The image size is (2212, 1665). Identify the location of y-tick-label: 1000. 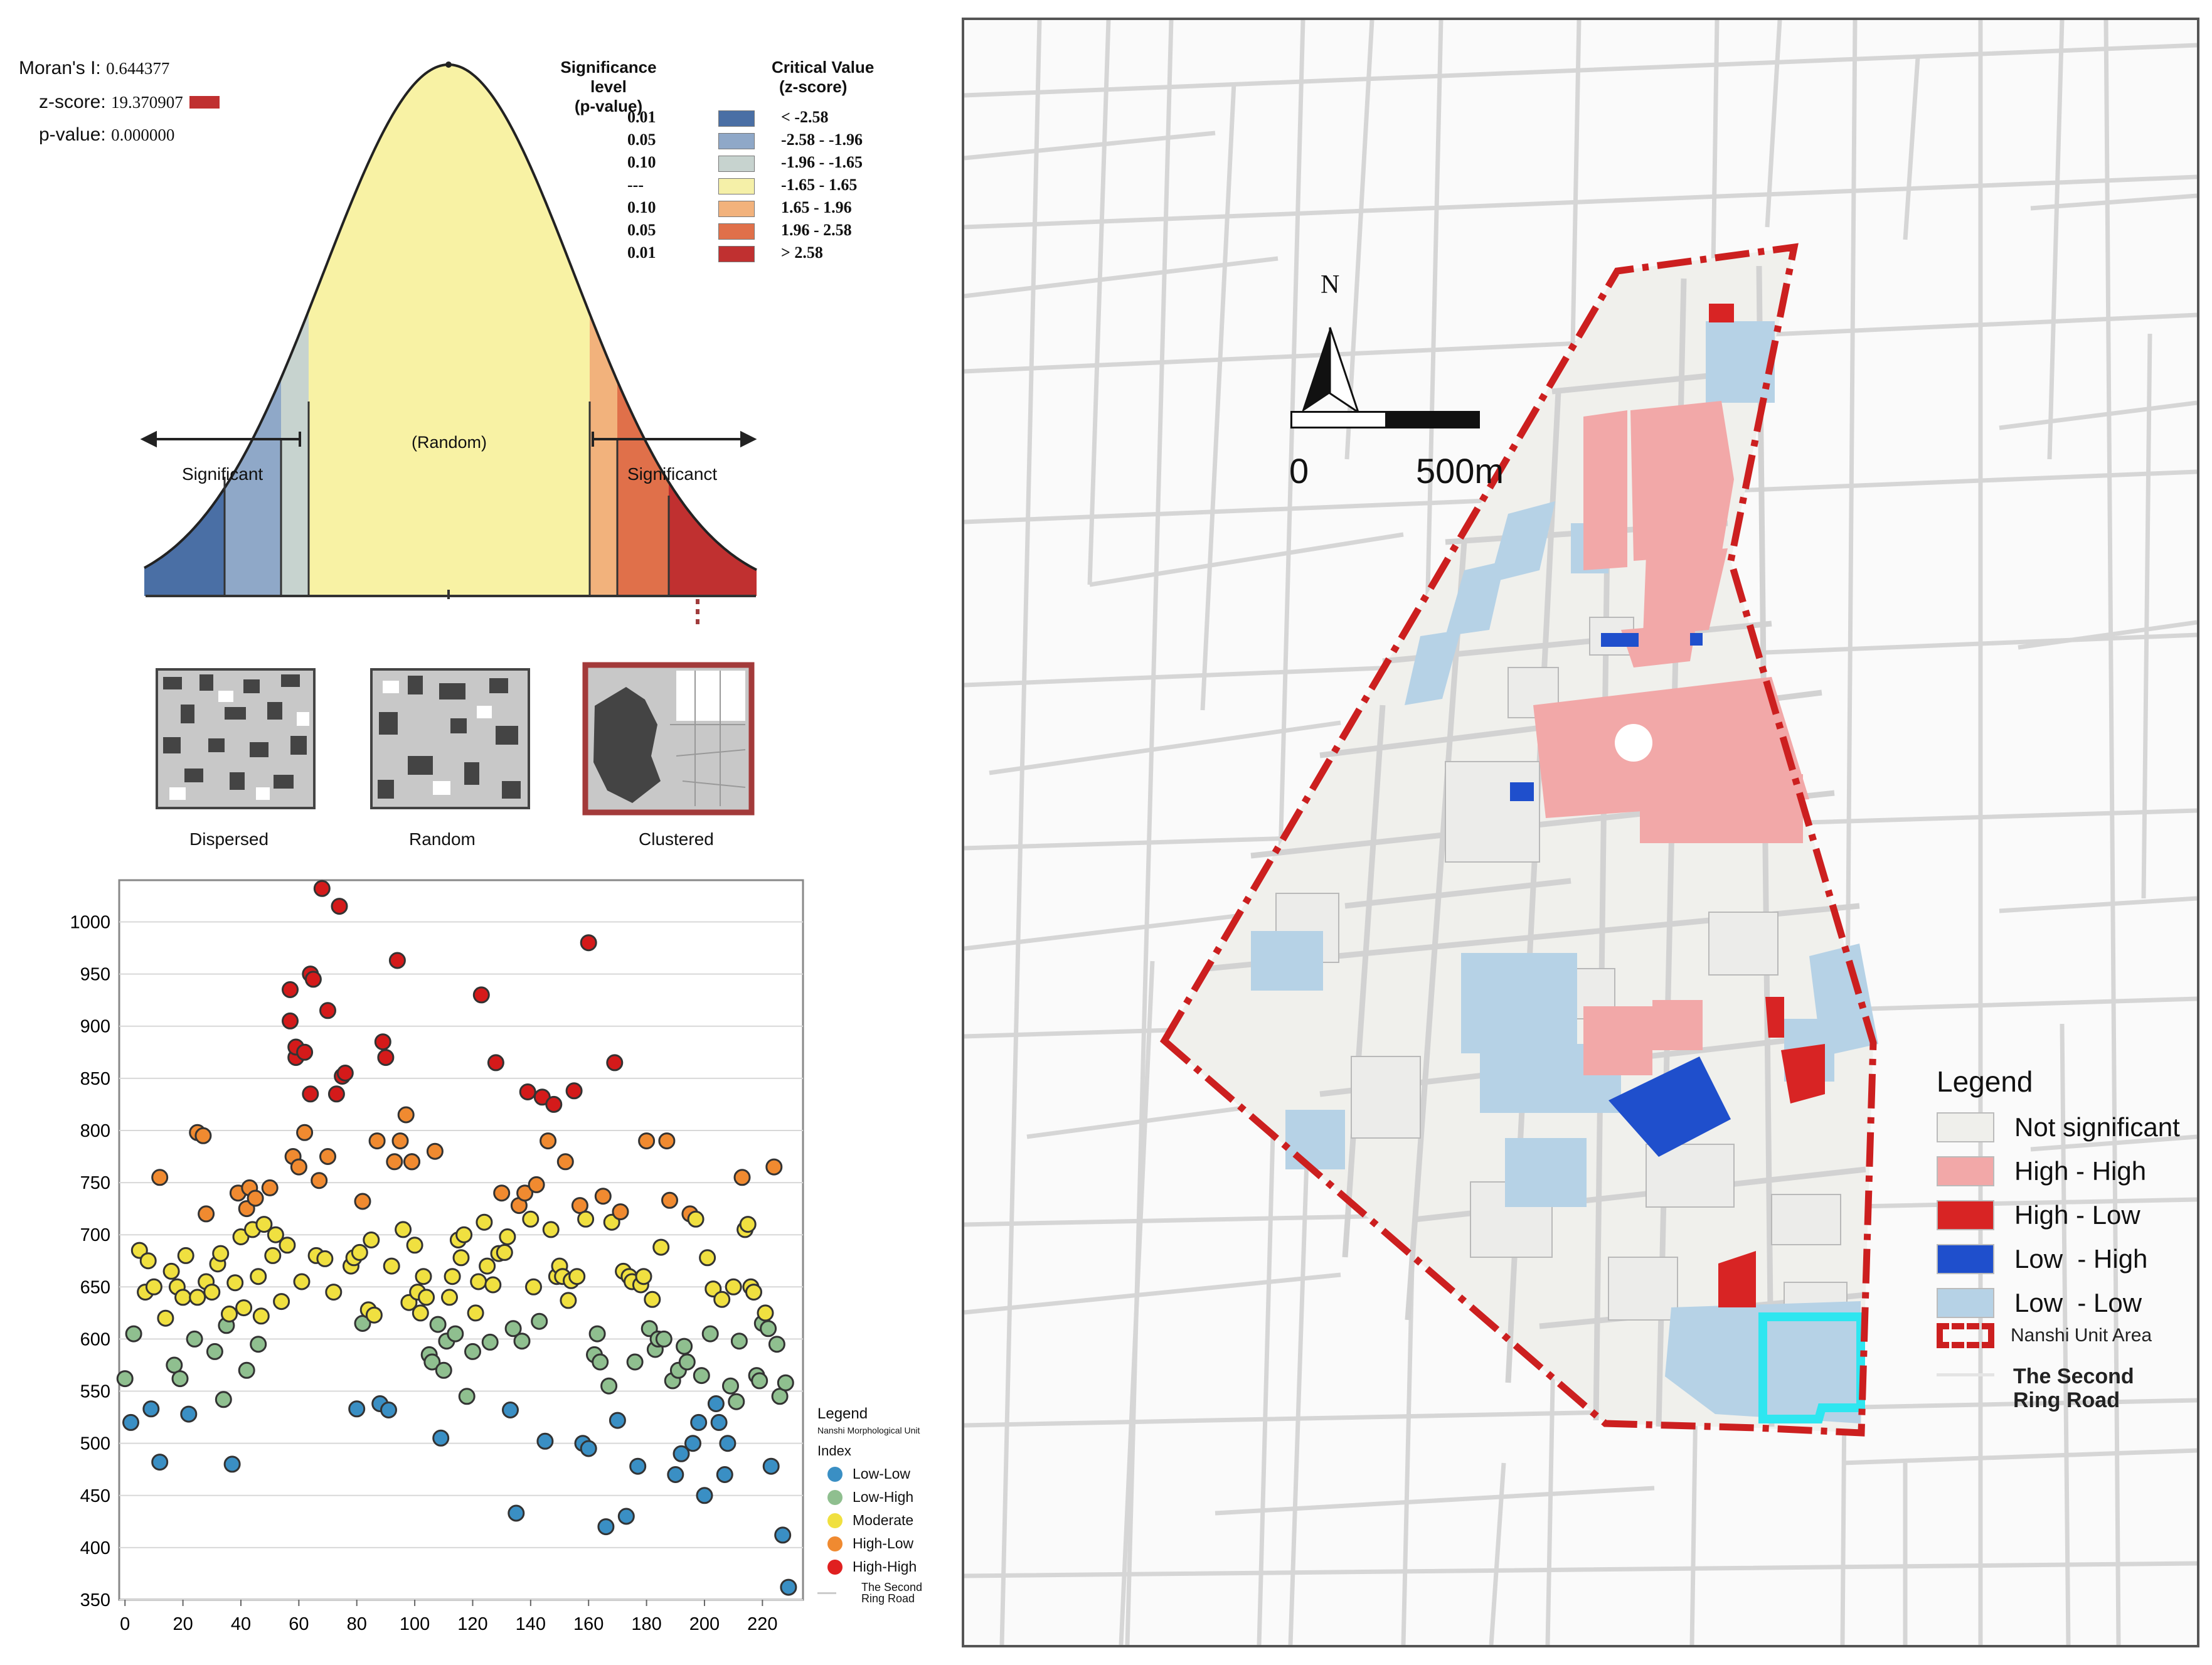
(90, 922).